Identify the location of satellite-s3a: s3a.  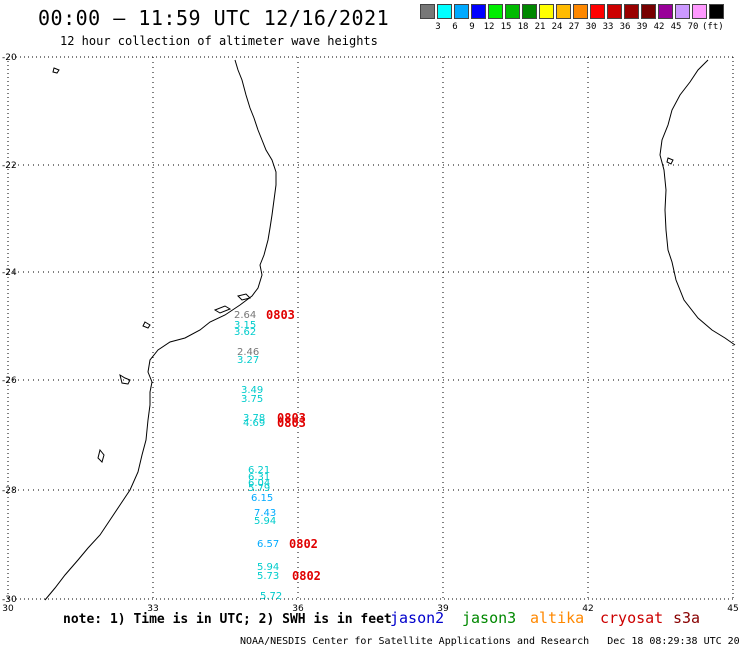
(687, 618).